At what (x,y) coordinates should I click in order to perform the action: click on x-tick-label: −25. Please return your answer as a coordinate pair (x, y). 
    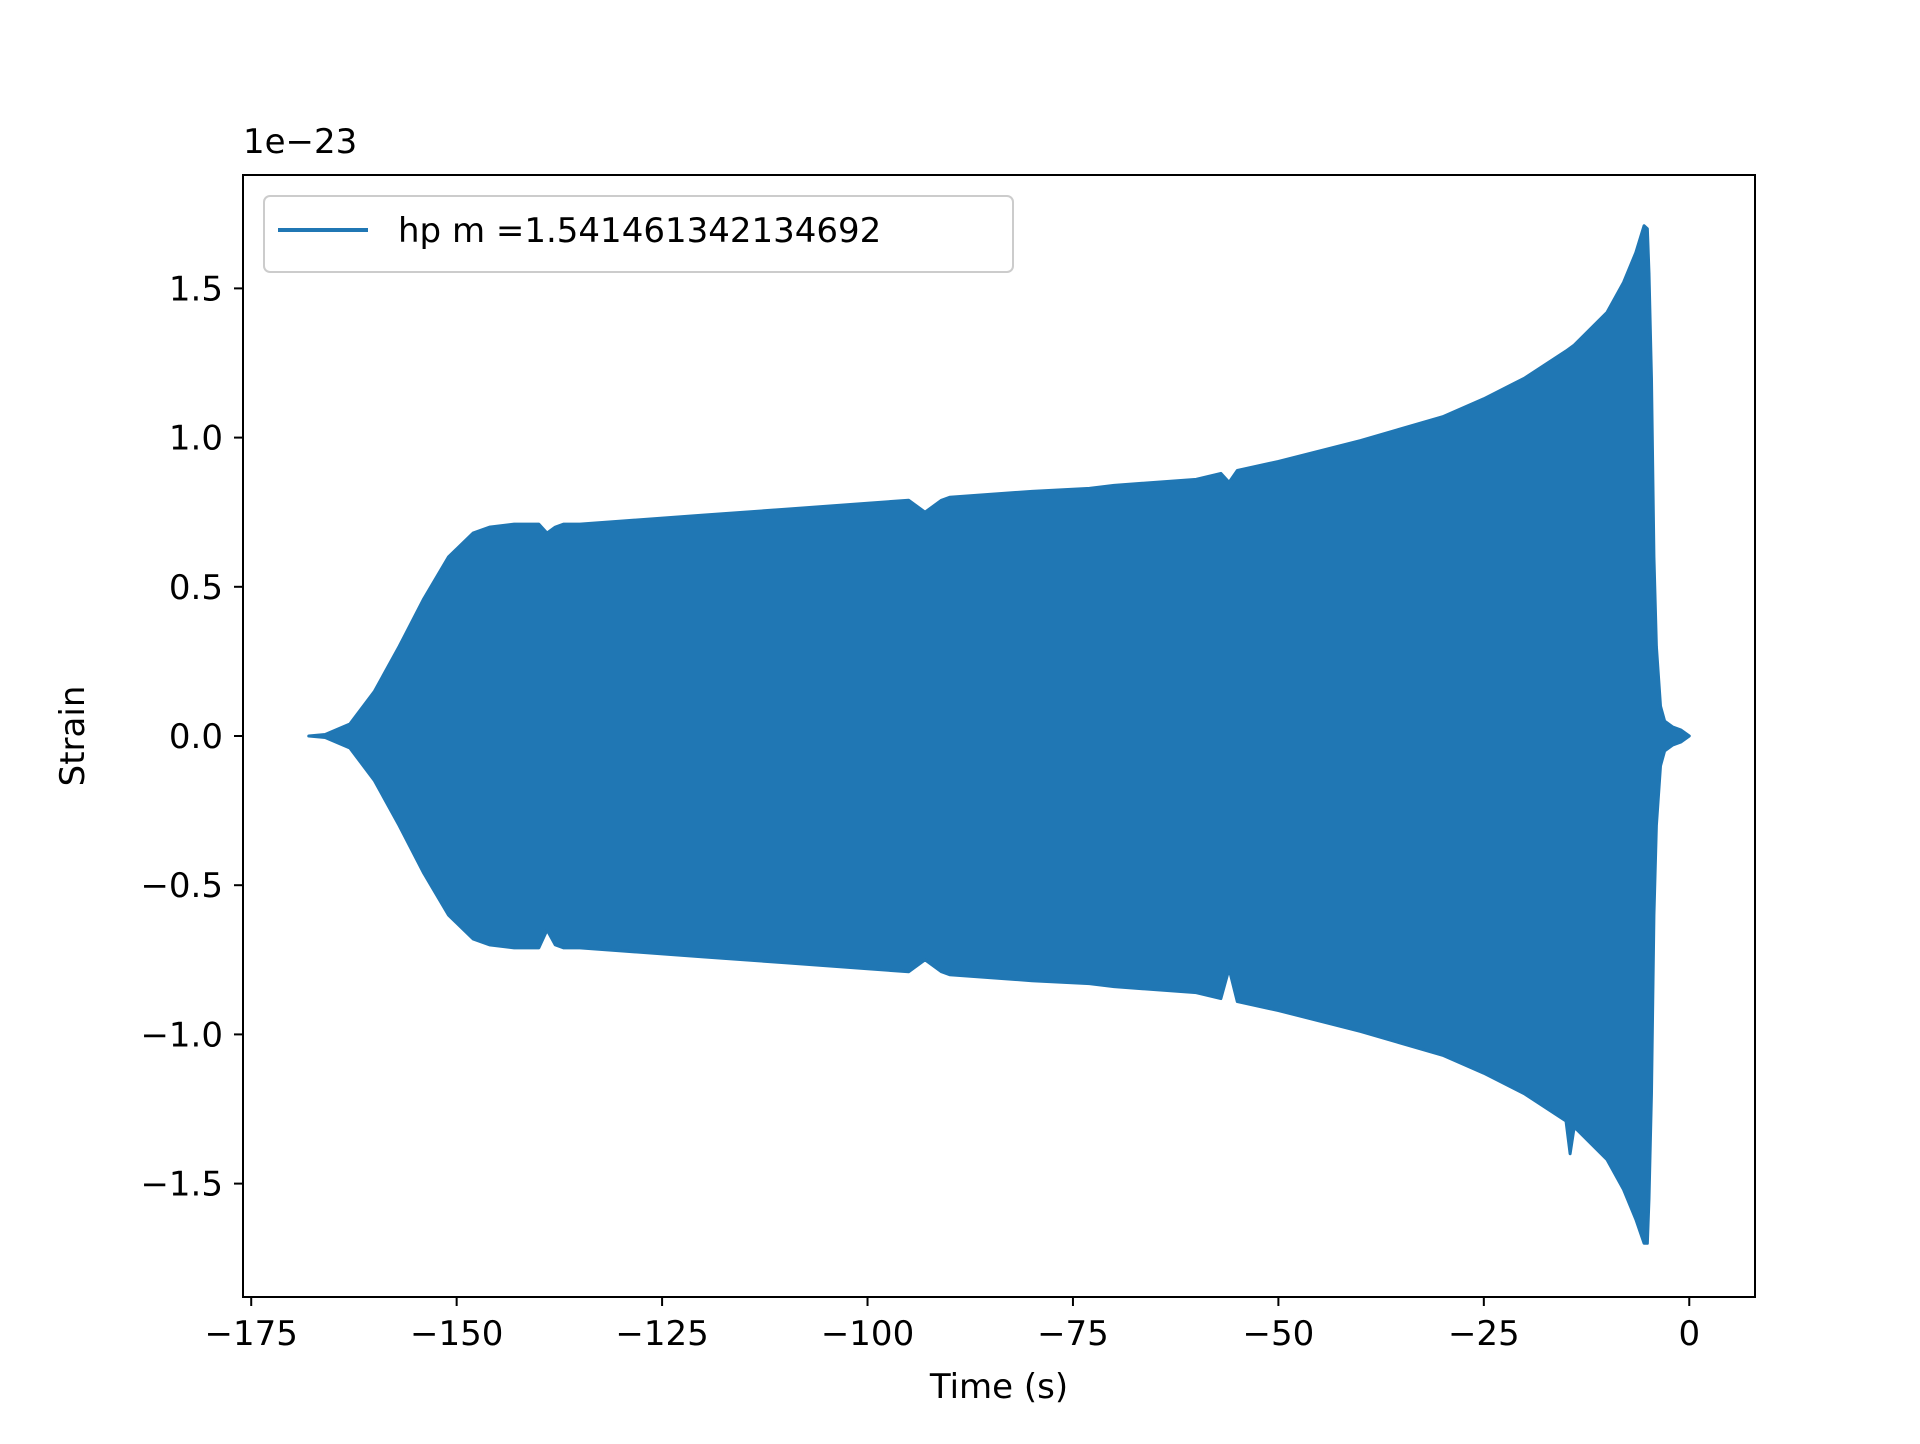
    Looking at the image, I should click on (1484, 1334).